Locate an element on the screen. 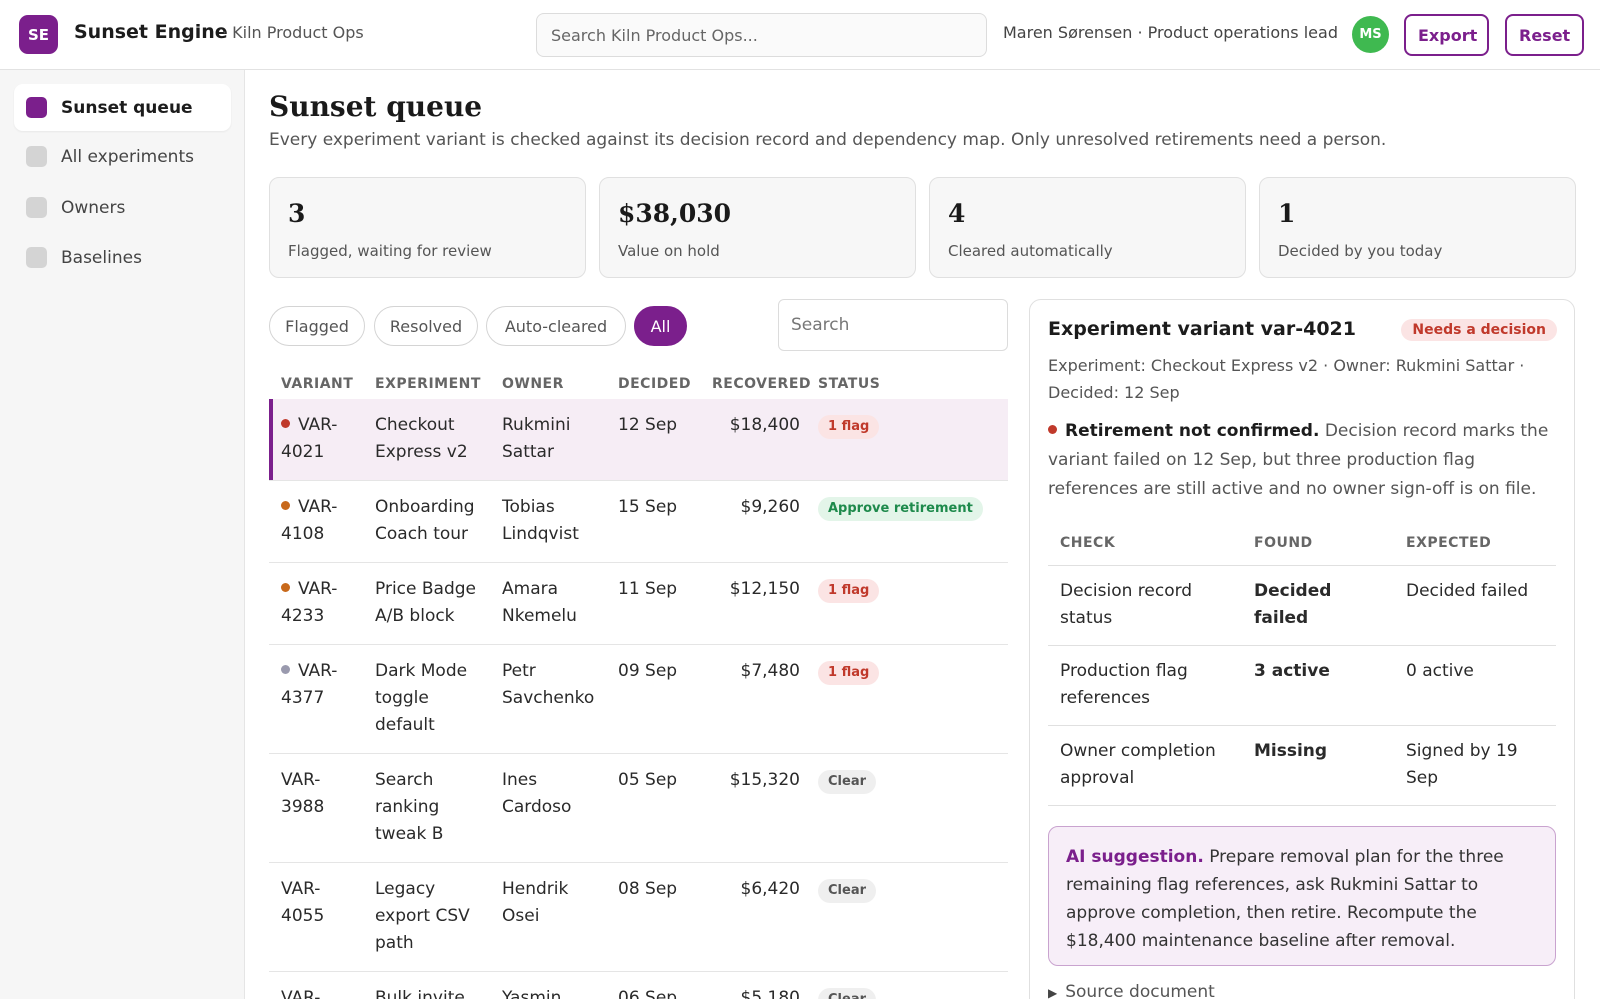 The image size is (1600, 999). sidebar-item-owners: Owners is located at coordinates (122, 207).